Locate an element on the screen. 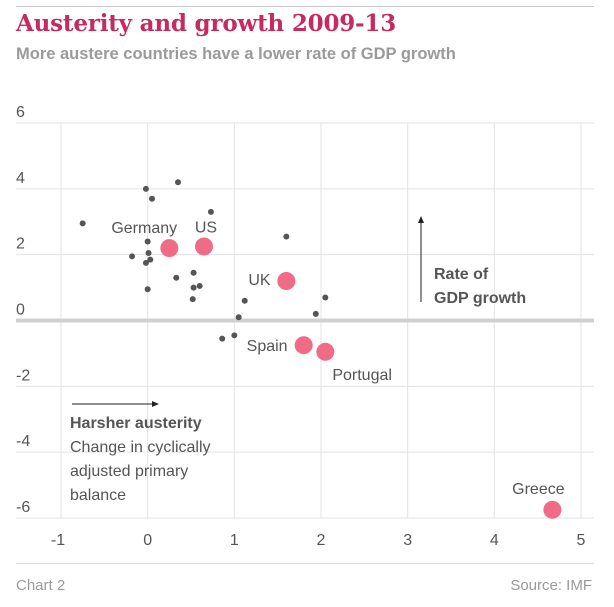 This screenshot has width=614, height=607. highlight-point-greece is located at coordinates (552, 509).